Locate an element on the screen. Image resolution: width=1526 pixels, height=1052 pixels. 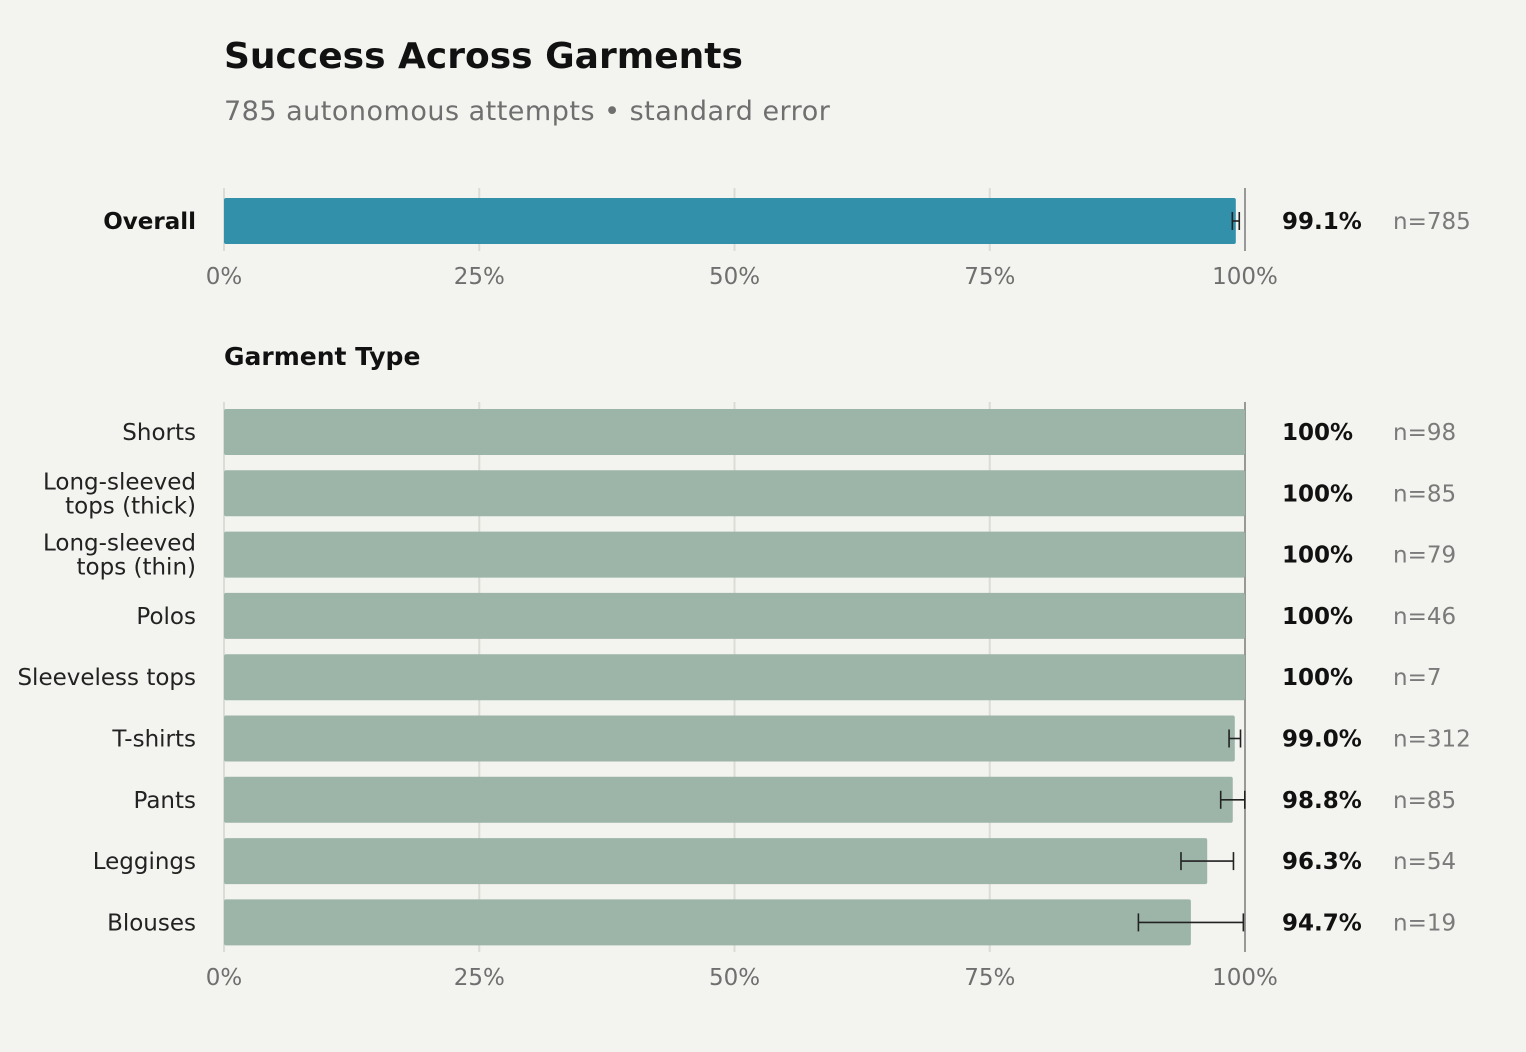
category-label-line: Shorts is located at coordinates (159, 433).